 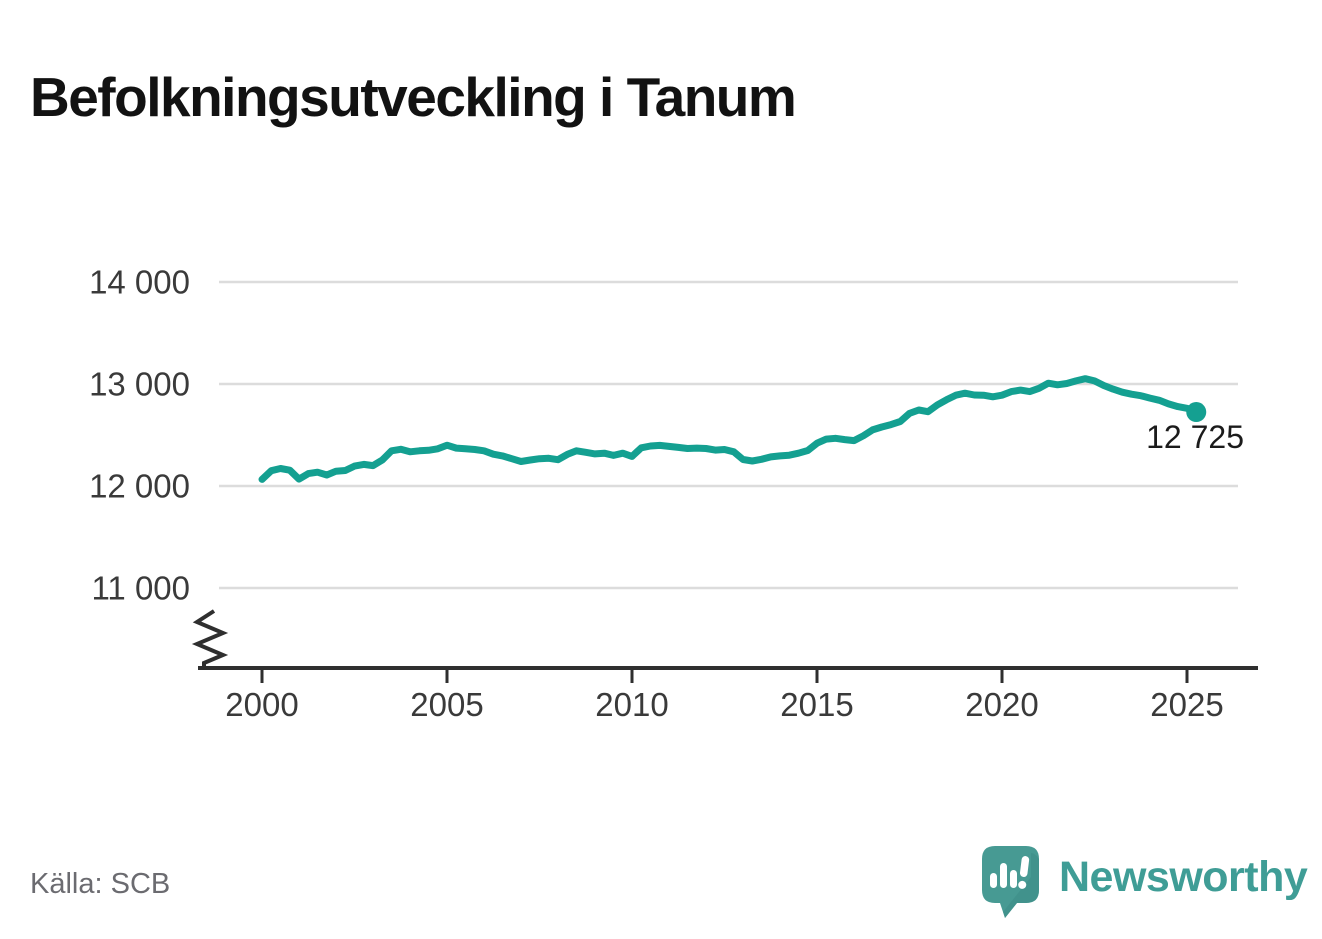 I want to click on x-axis-tick-label: 2025, so click(x=1186, y=704).